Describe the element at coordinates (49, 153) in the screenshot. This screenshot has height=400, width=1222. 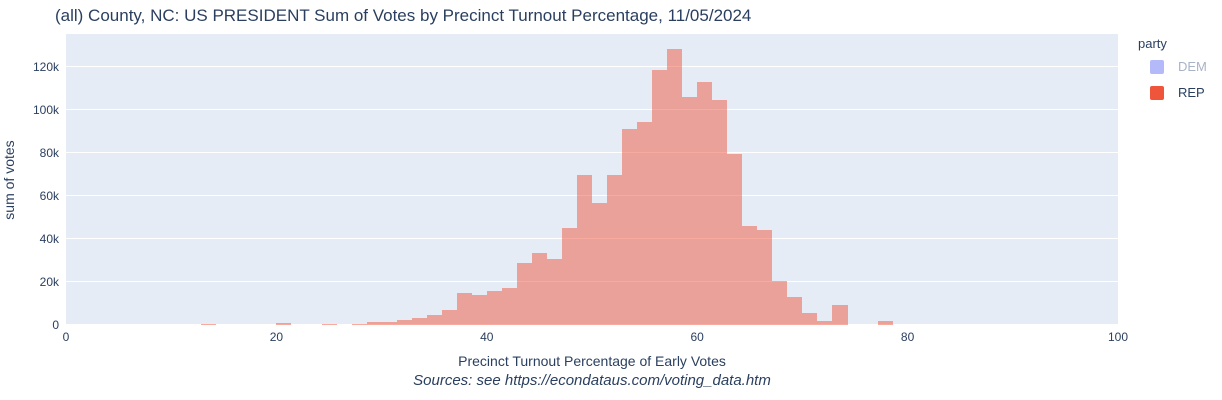
I see `y-tick-label: 80k` at that location.